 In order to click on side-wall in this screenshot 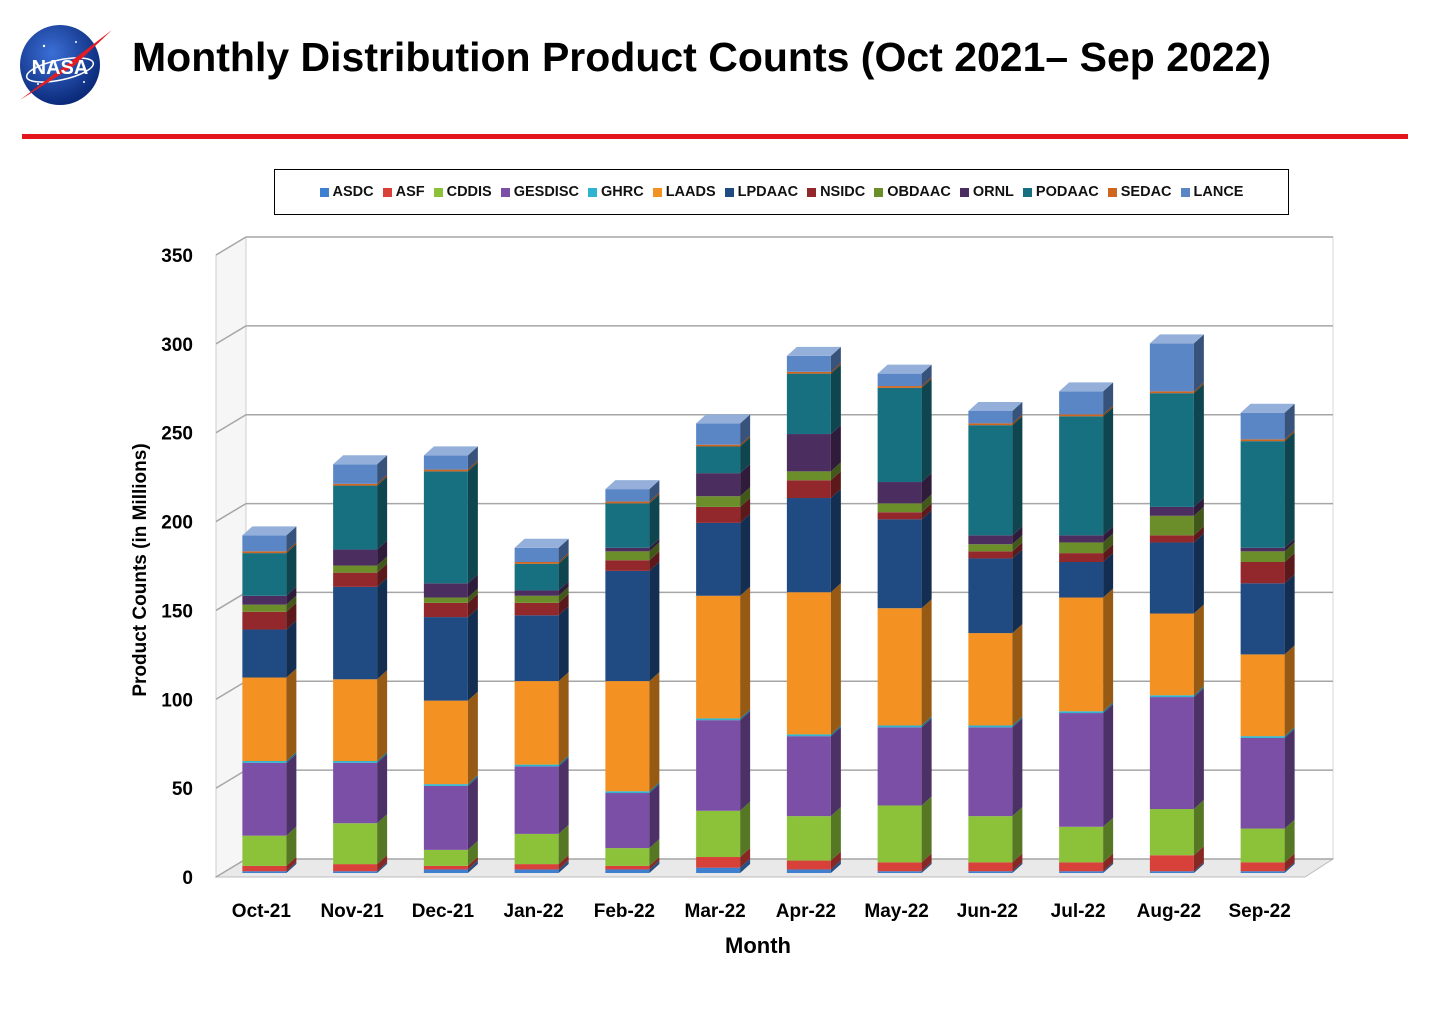, I will do `click(231, 557)`.